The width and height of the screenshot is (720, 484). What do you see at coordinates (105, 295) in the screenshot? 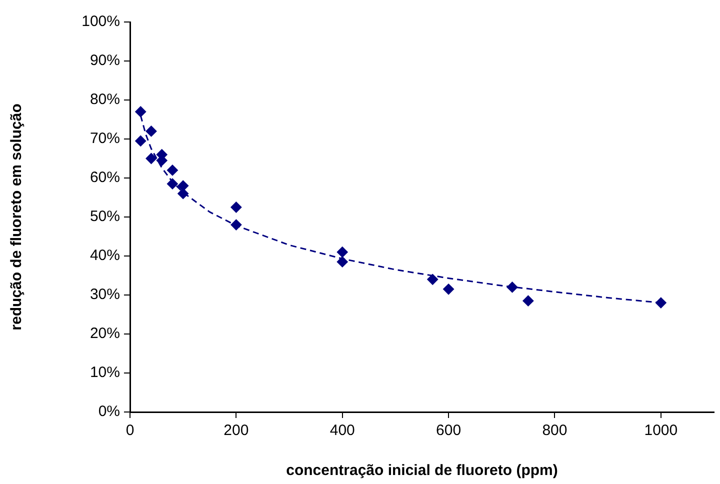
I see `y-tick-label: 30%` at bounding box center [105, 295].